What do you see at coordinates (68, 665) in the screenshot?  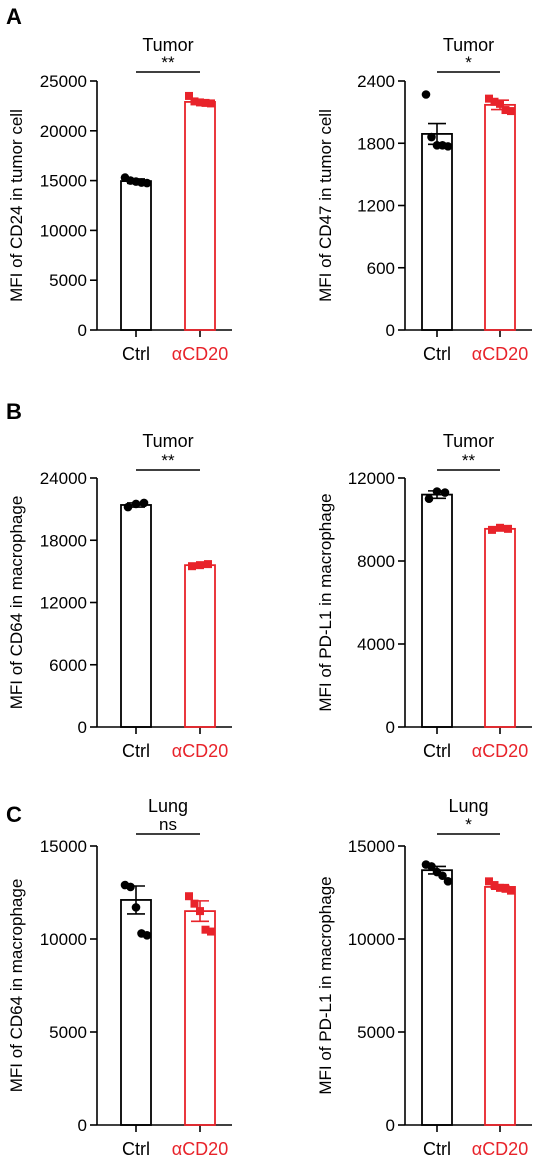 I see `y-tick-label: 6000` at bounding box center [68, 665].